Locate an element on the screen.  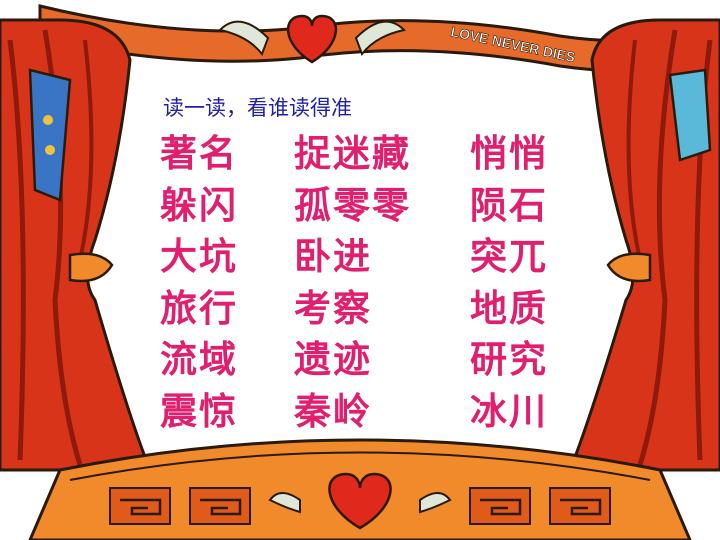
reading-instruction: 读一读，看谁读得准 is located at coordinates (257, 108).